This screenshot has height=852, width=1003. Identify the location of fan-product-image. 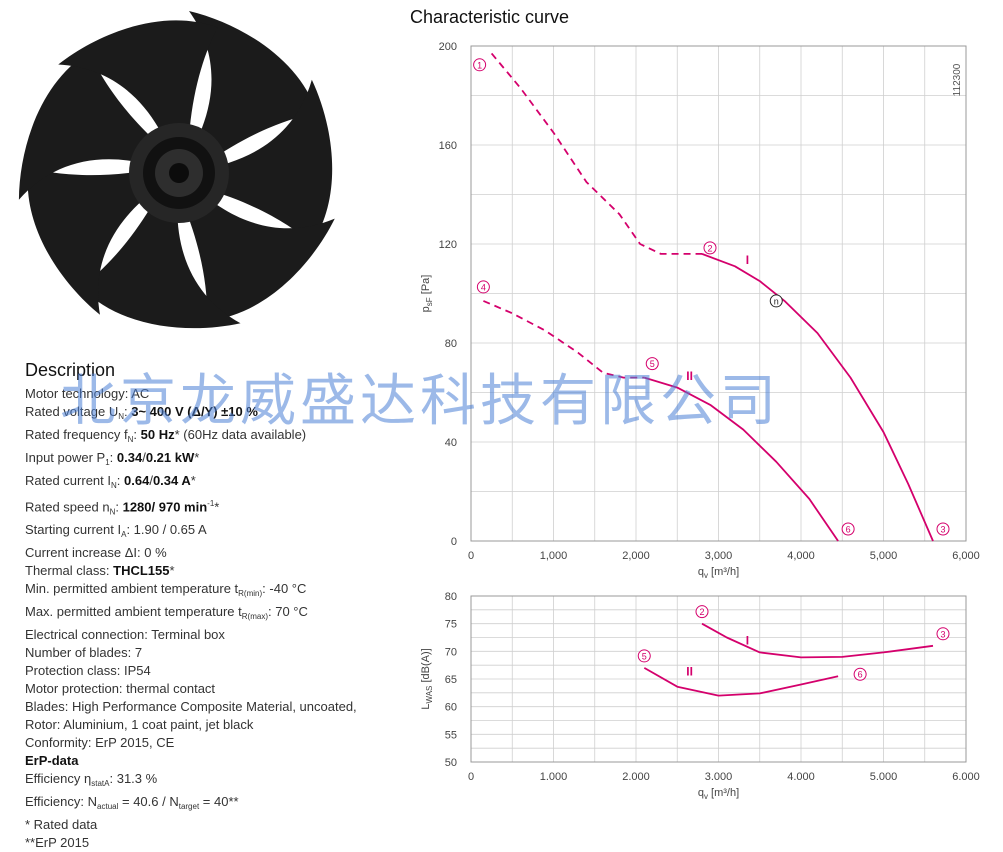
(176, 170).